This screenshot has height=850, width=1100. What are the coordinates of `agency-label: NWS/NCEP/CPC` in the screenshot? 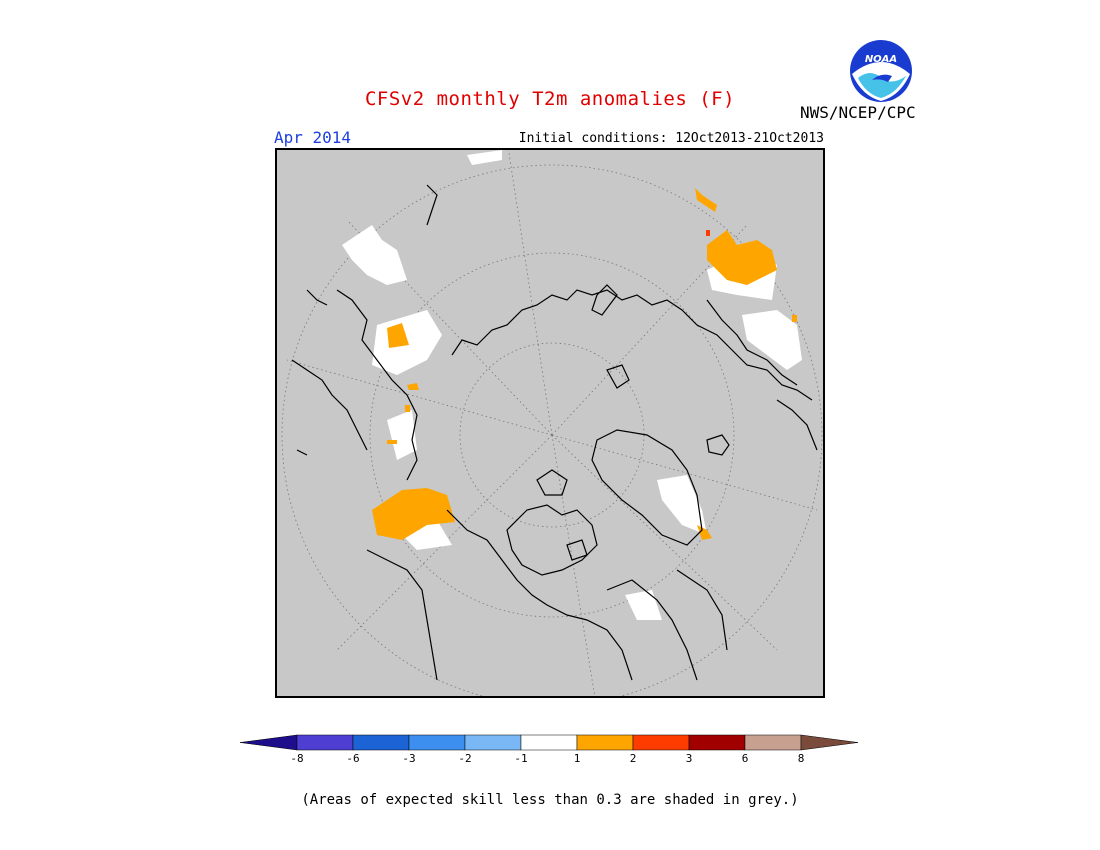 It's located at (858, 112).